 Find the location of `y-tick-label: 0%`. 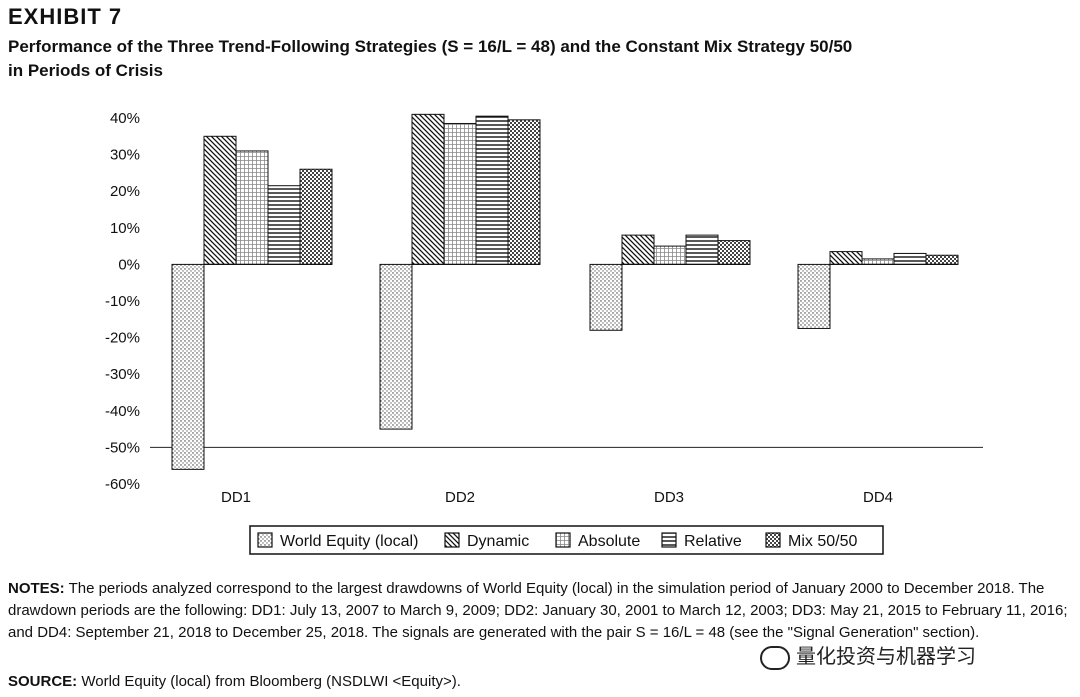

y-tick-label: 0% is located at coordinates (129, 264).